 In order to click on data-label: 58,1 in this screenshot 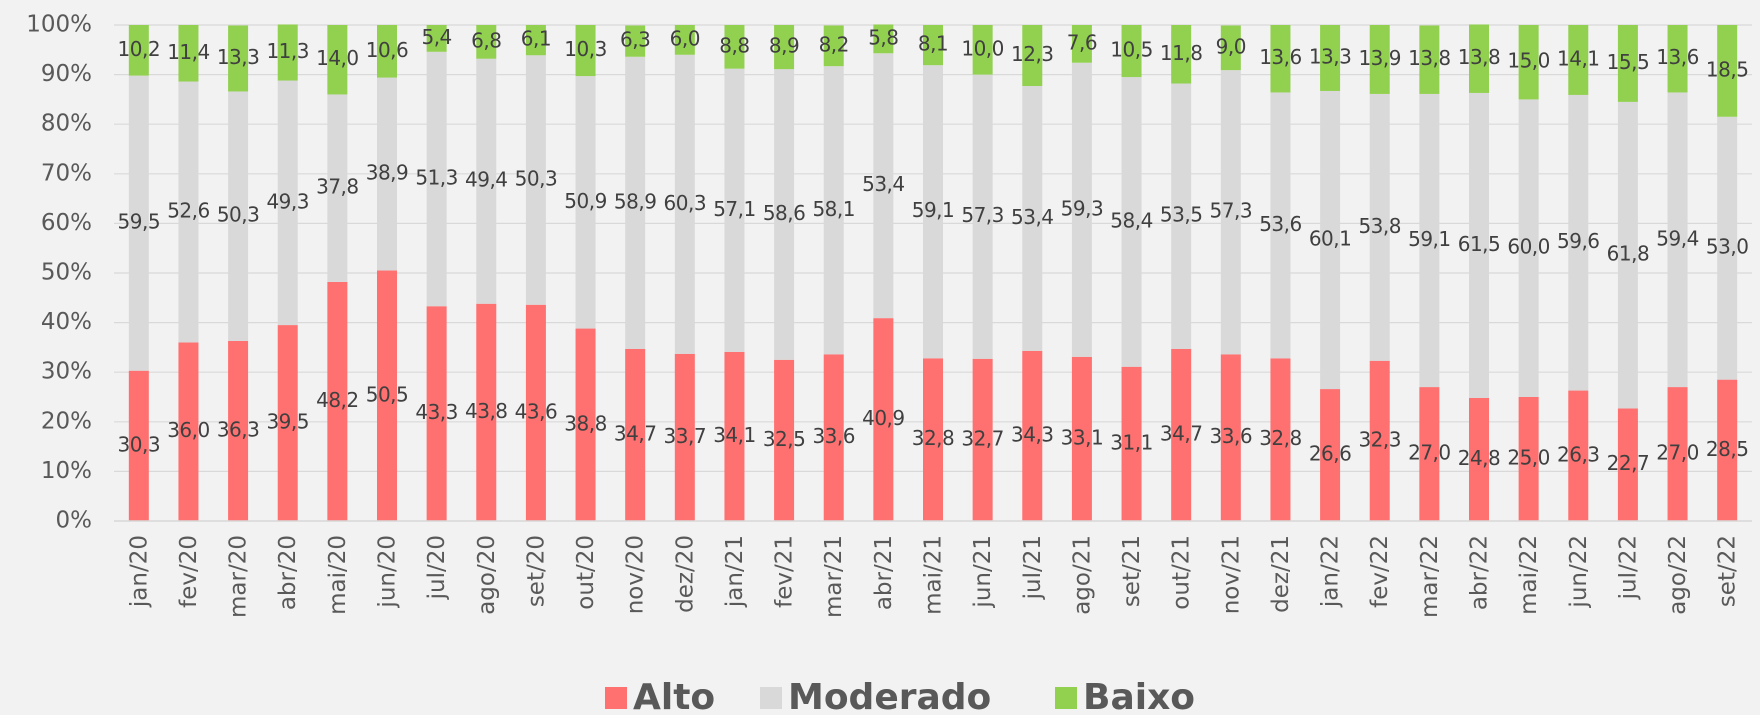, I will do `click(833, 209)`.